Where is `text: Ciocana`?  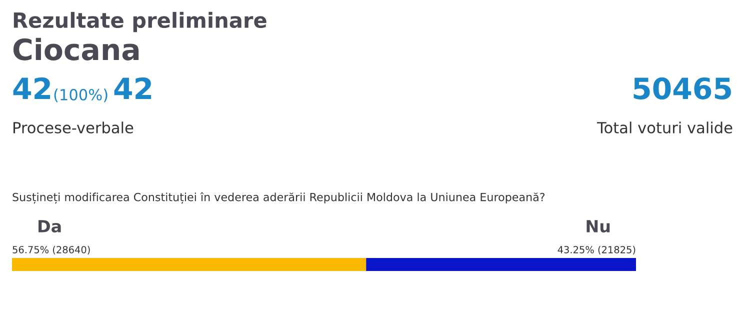 text: Ciocana is located at coordinates (76, 49).